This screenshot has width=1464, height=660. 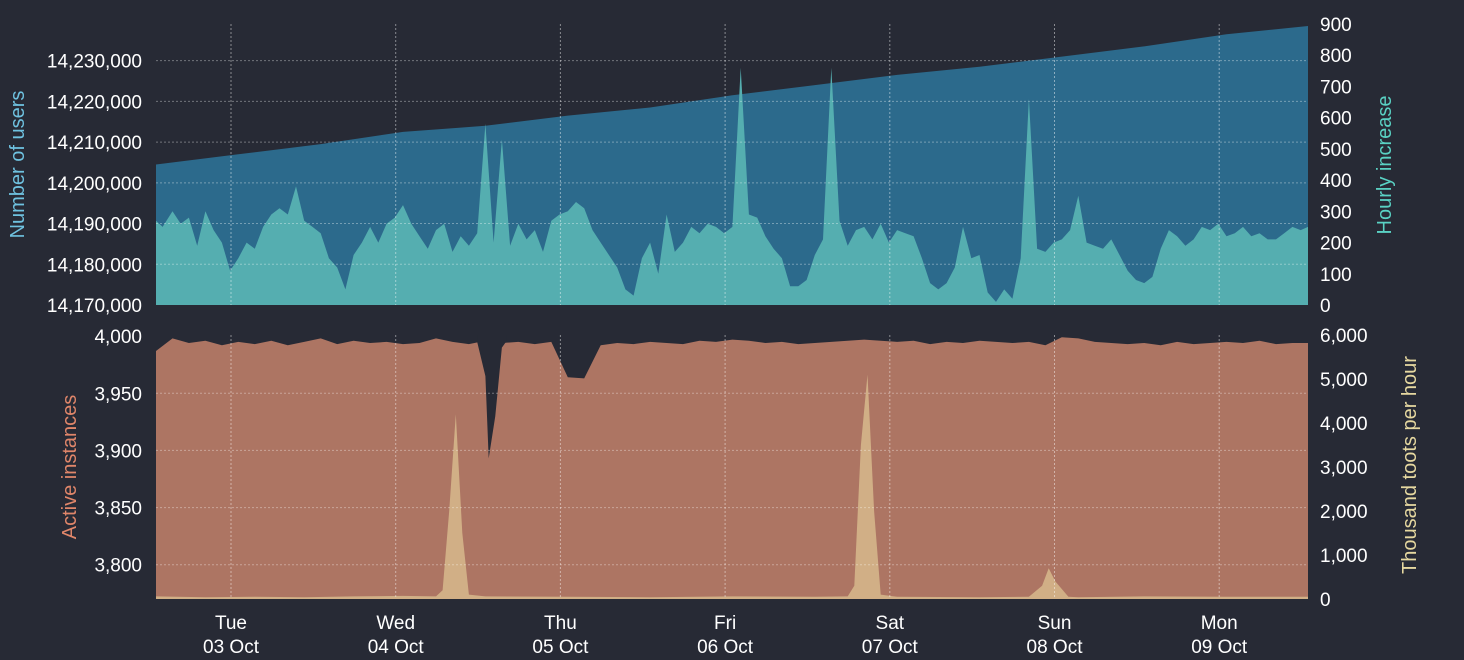 What do you see at coordinates (118, 337) in the screenshot?
I see `y-left-tick-label: 4,000` at bounding box center [118, 337].